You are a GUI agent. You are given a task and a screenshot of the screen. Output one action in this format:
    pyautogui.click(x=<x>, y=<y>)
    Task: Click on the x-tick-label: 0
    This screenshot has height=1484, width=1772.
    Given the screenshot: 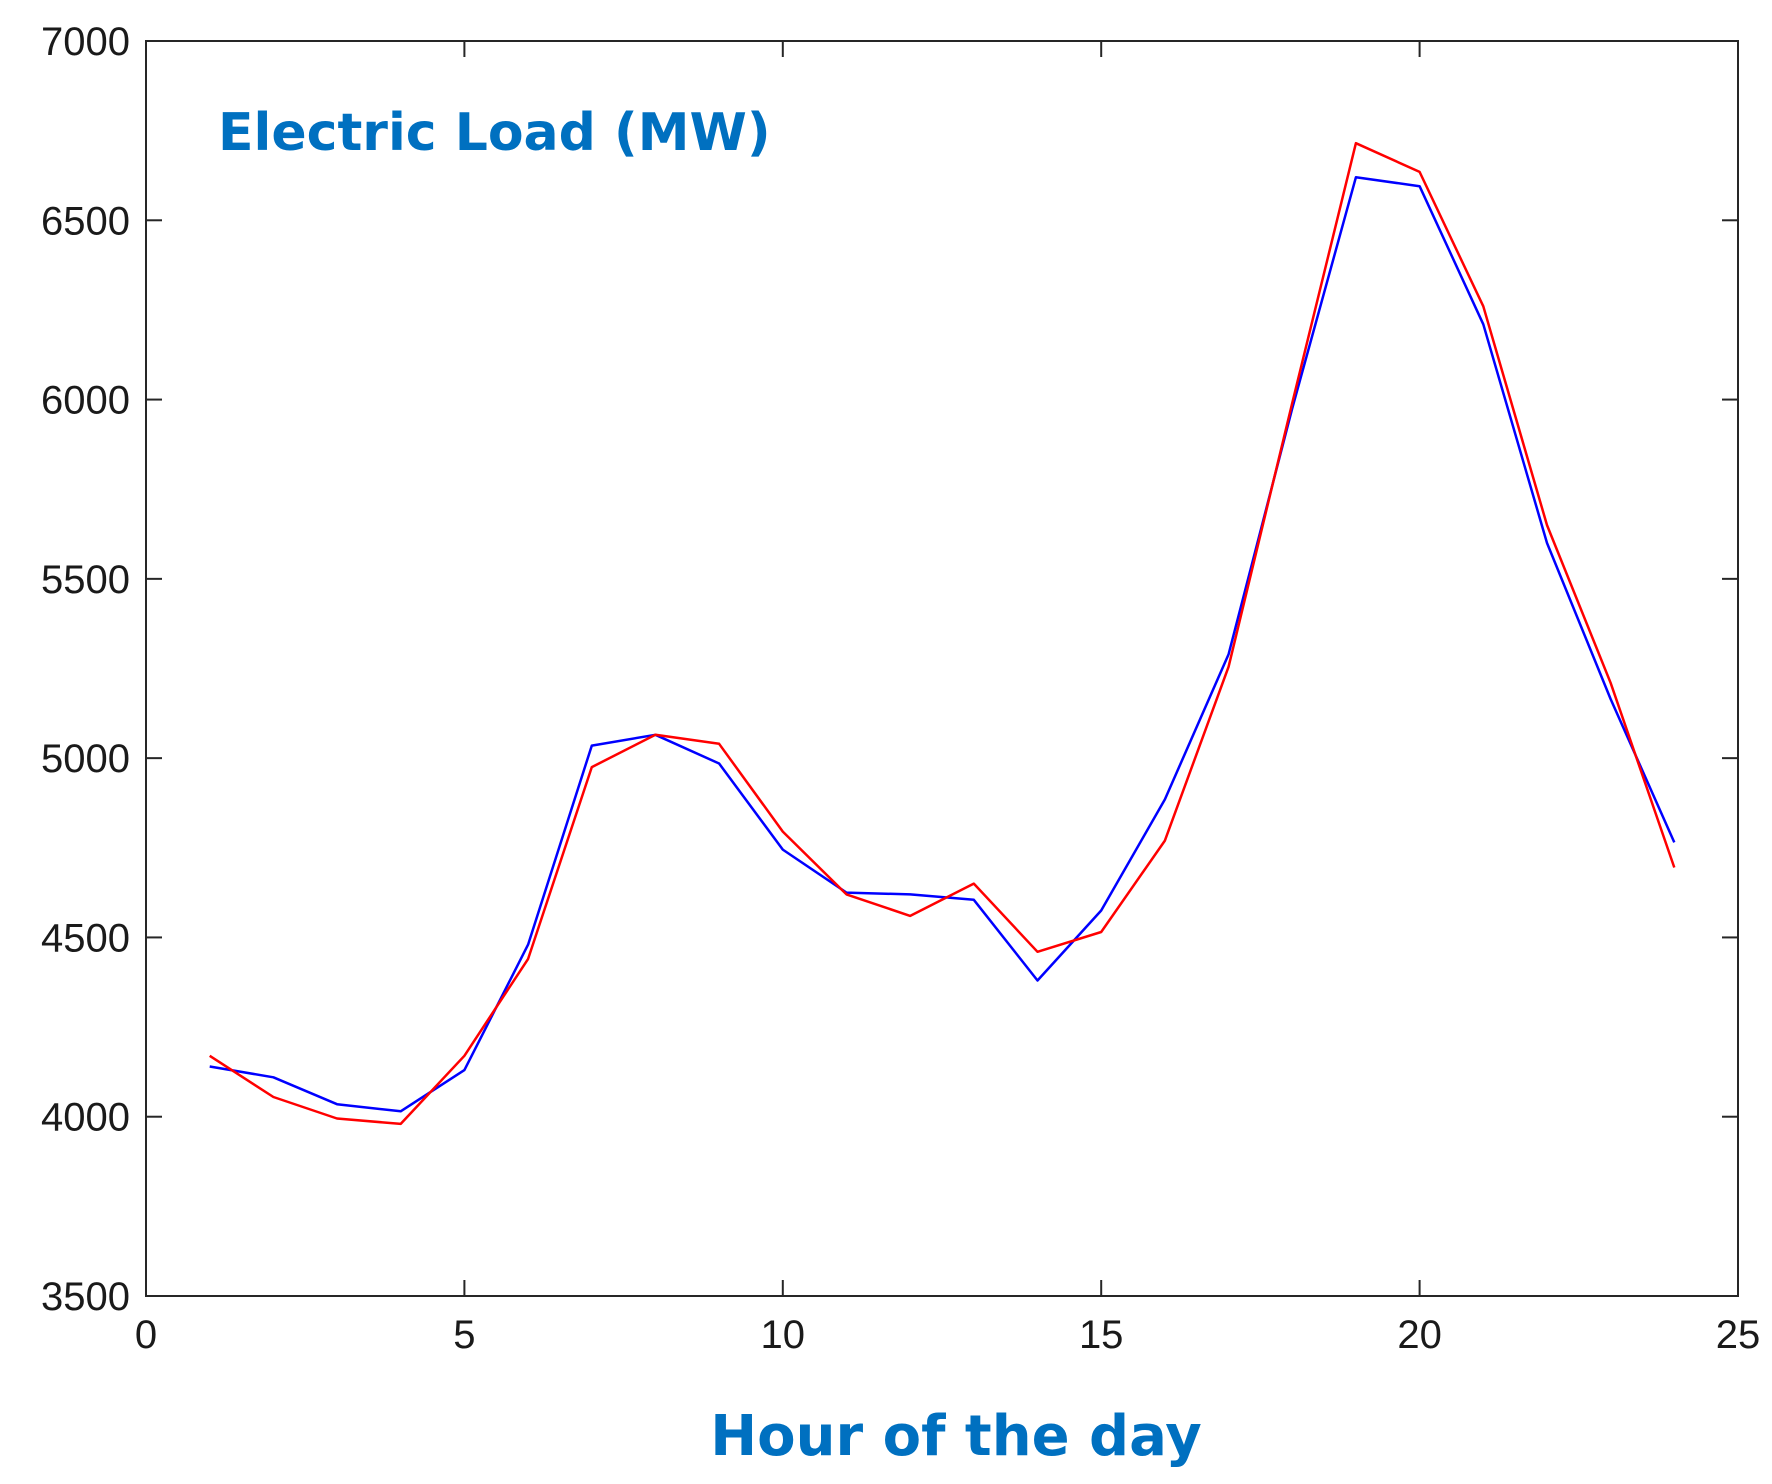 What is the action you would take?
    pyautogui.click(x=146, y=1335)
    